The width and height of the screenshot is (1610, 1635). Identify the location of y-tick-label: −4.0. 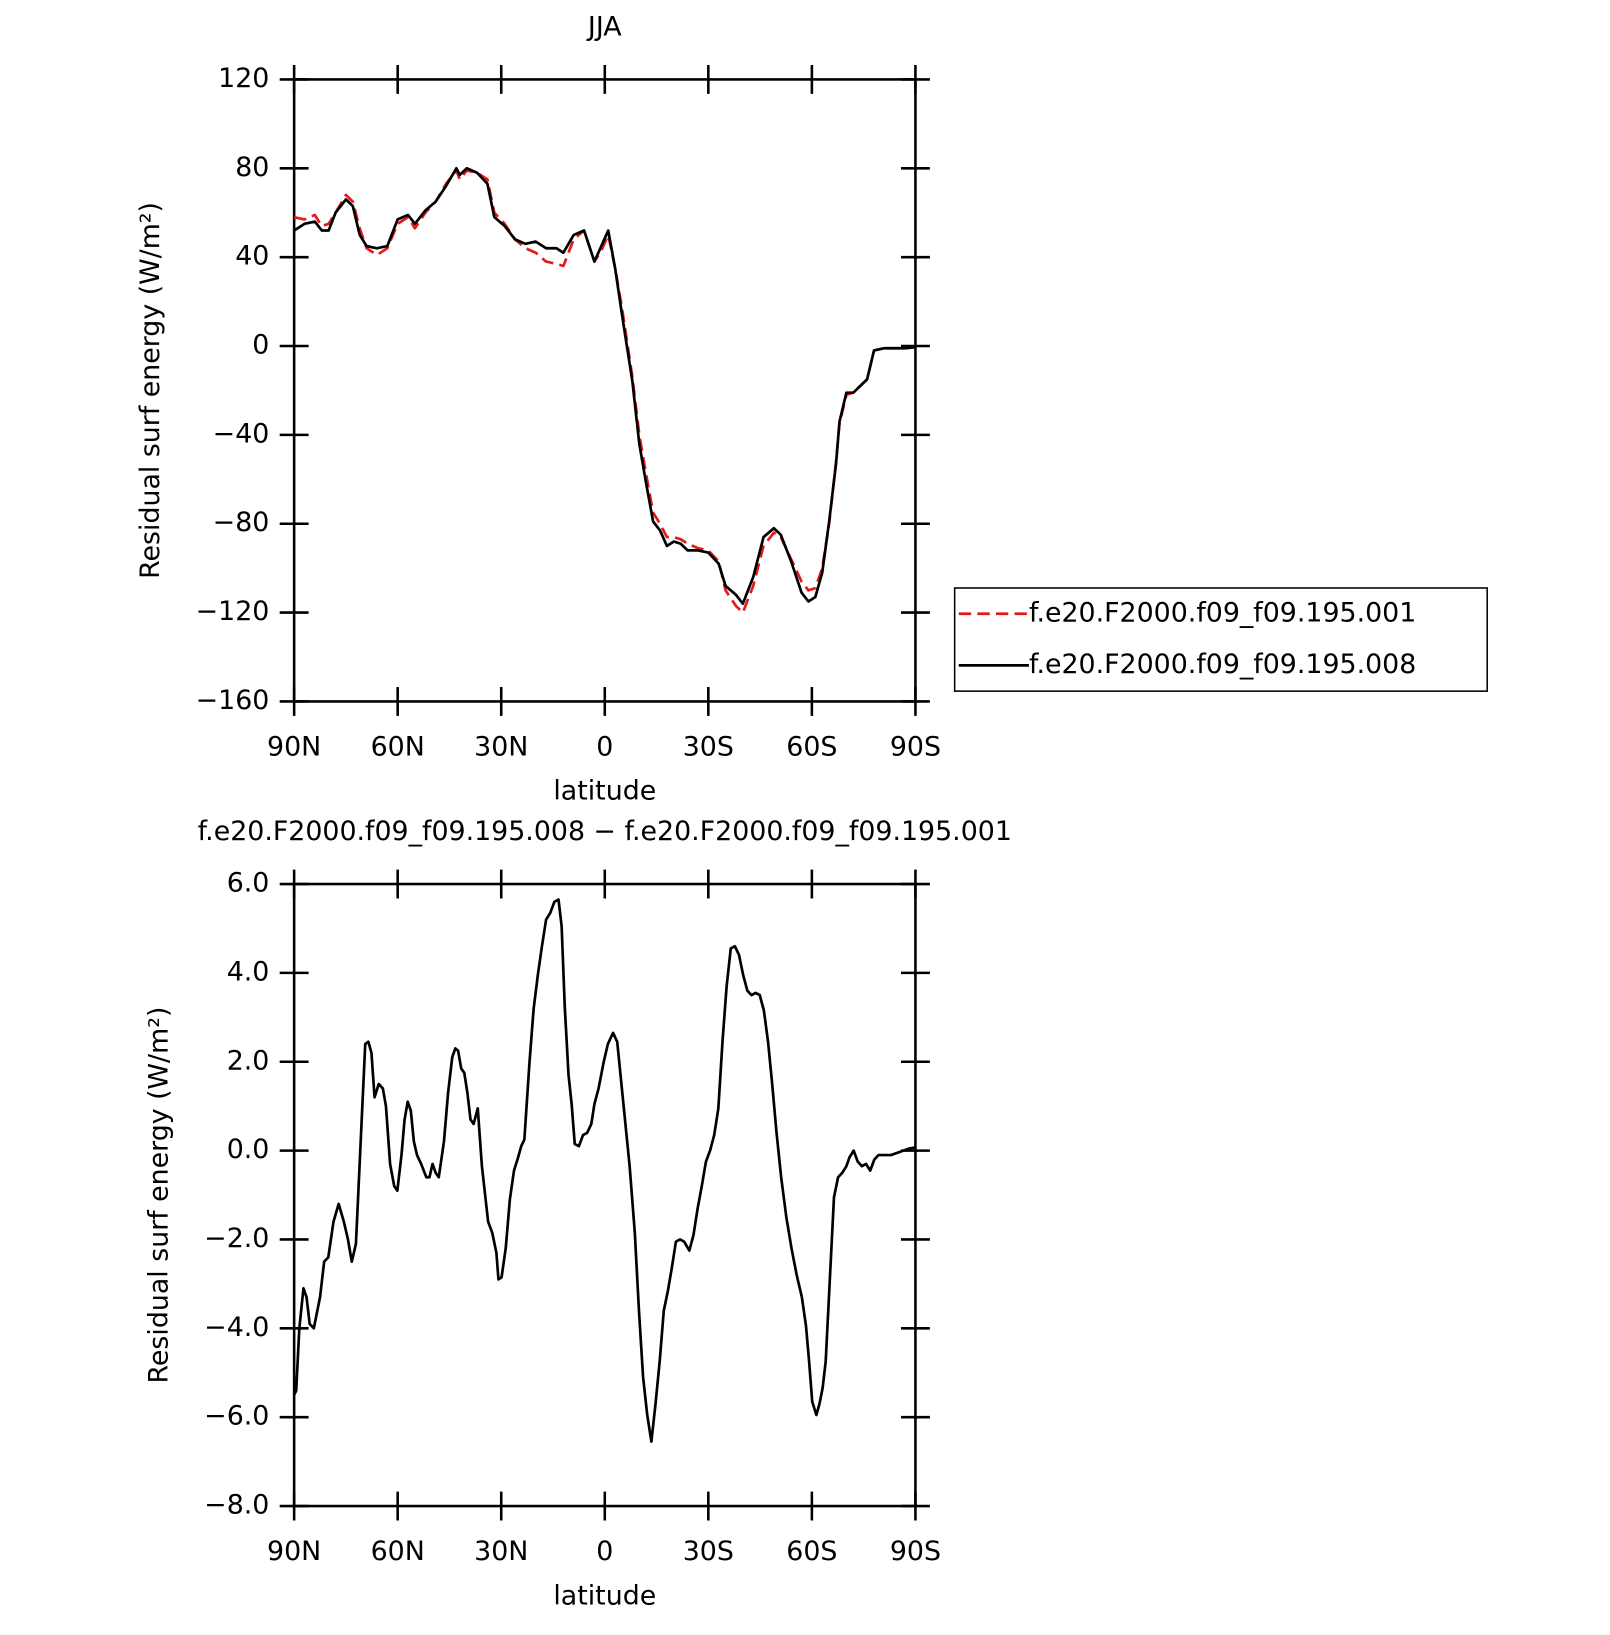
(236, 1327).